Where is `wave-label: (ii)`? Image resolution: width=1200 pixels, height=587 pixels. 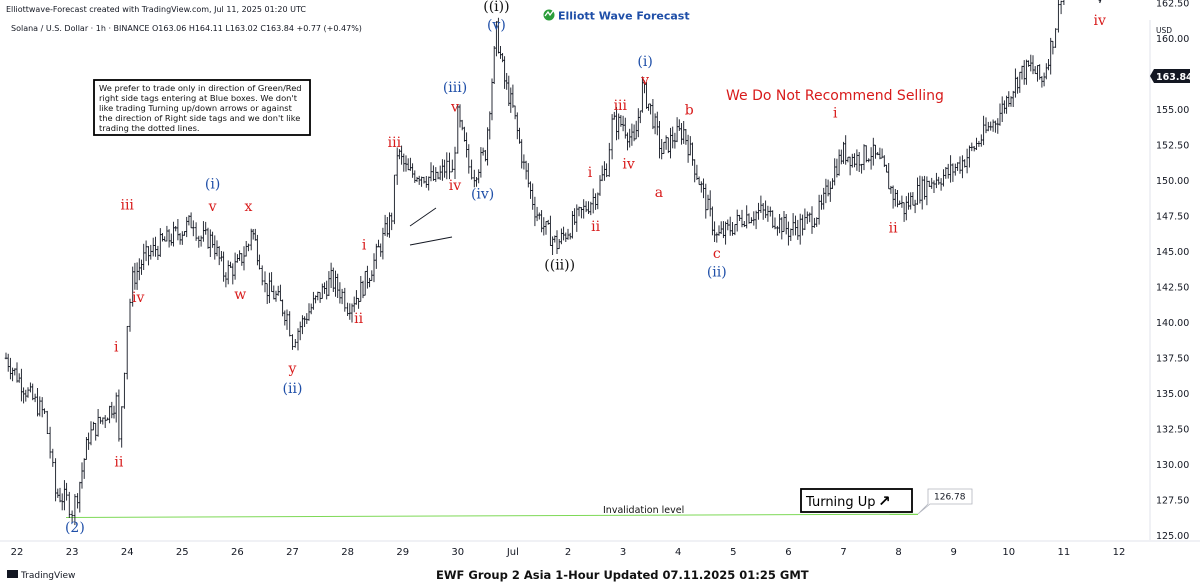 wave-label: (ii) is located at coordinates (717, 272).